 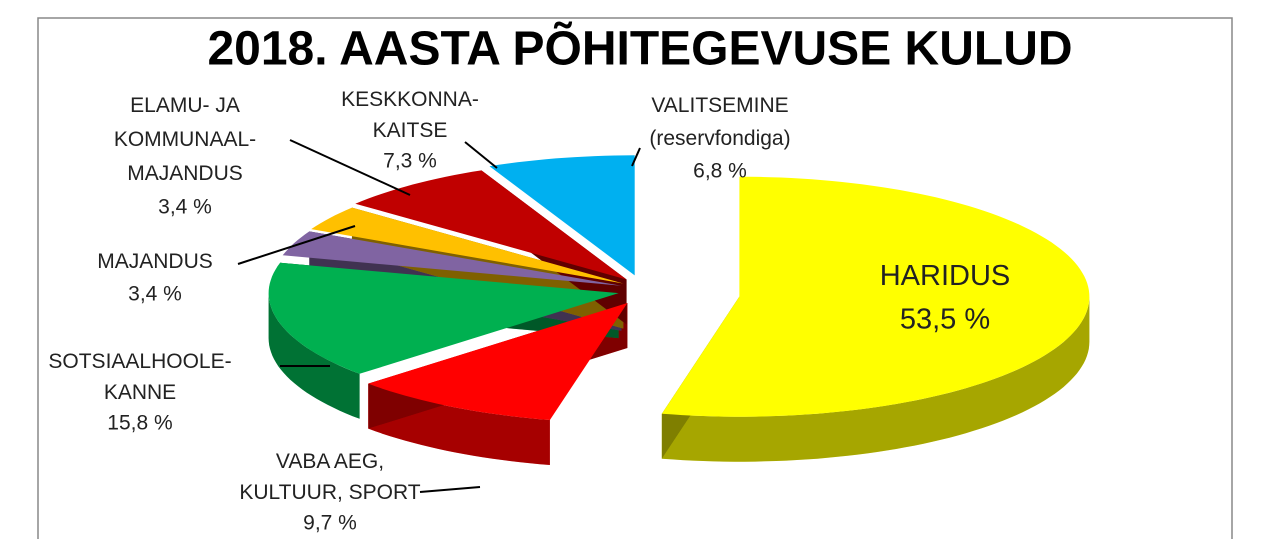 I want to click on value-label: 7,3 %, so click(x=410, y=161).